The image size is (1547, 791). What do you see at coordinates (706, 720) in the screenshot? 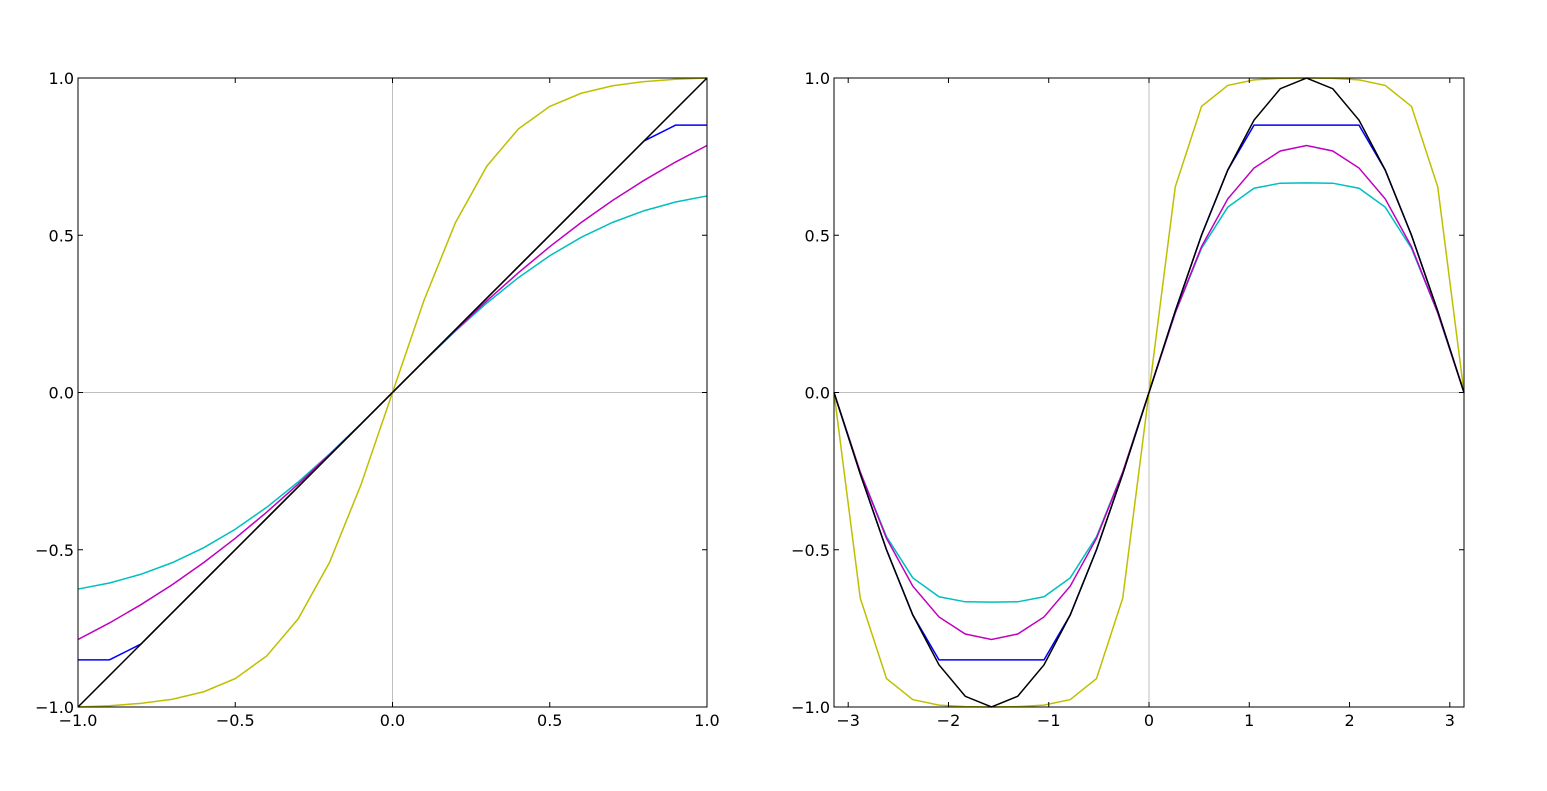
I see `x-tick-label: 1.0` at bounding box center [706, 720].